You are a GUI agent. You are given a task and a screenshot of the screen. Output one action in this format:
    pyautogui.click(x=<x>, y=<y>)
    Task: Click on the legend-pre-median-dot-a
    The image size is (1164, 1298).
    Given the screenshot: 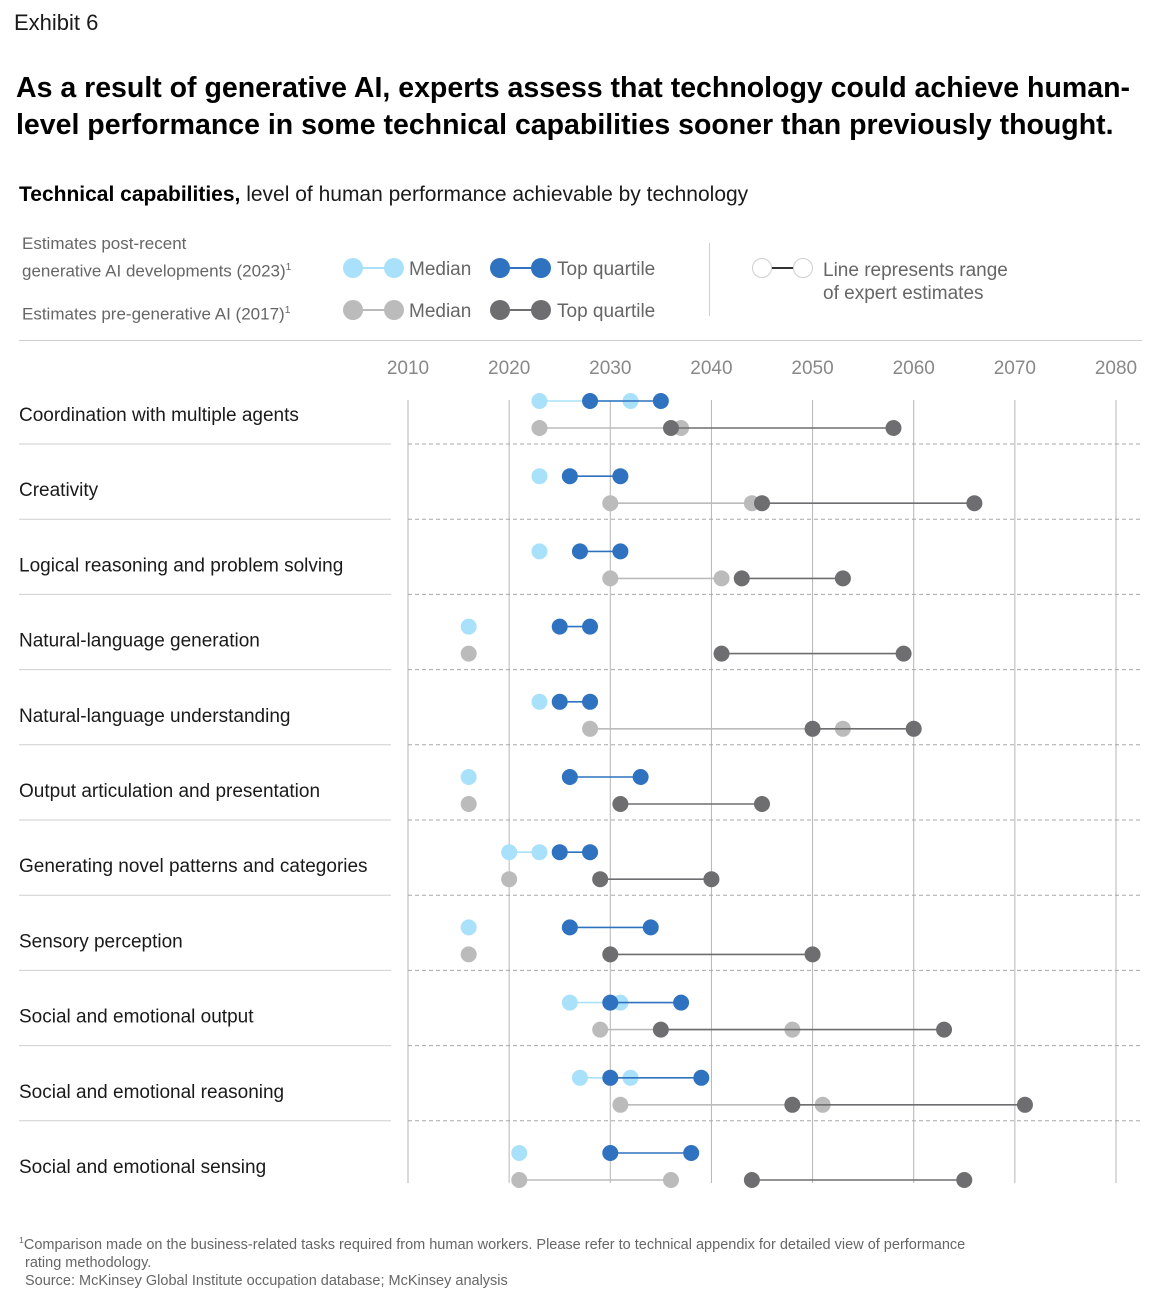 What is the action you would take?
    pyautogui.click(x=353, y=310)
    